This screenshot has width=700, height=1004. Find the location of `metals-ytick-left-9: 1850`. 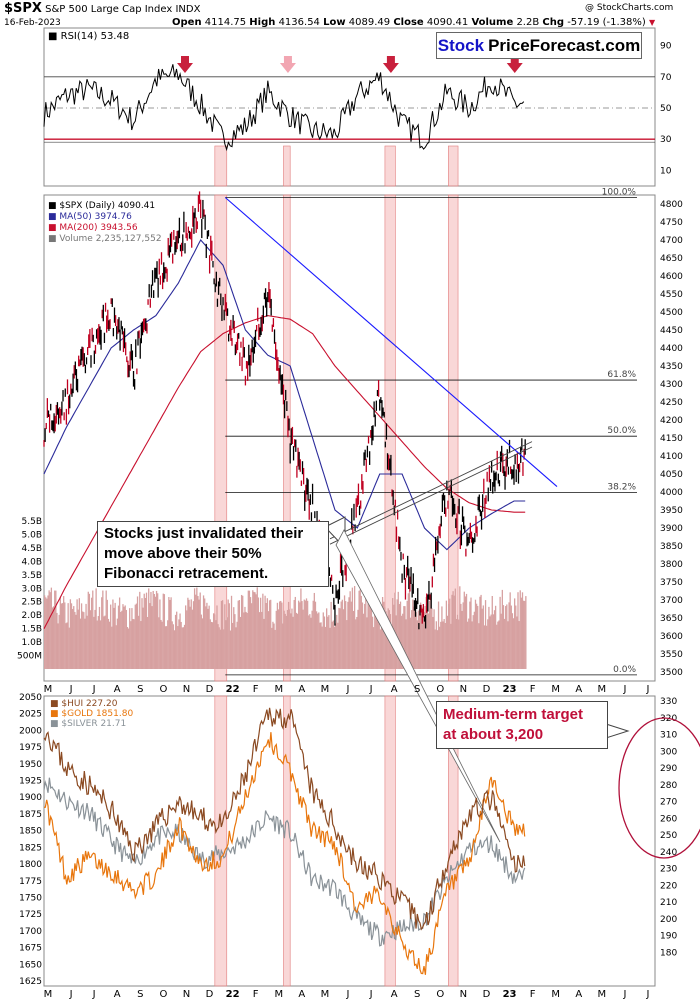

metals-ytick-left-9: 1850 is located at coordinates (30, 832).